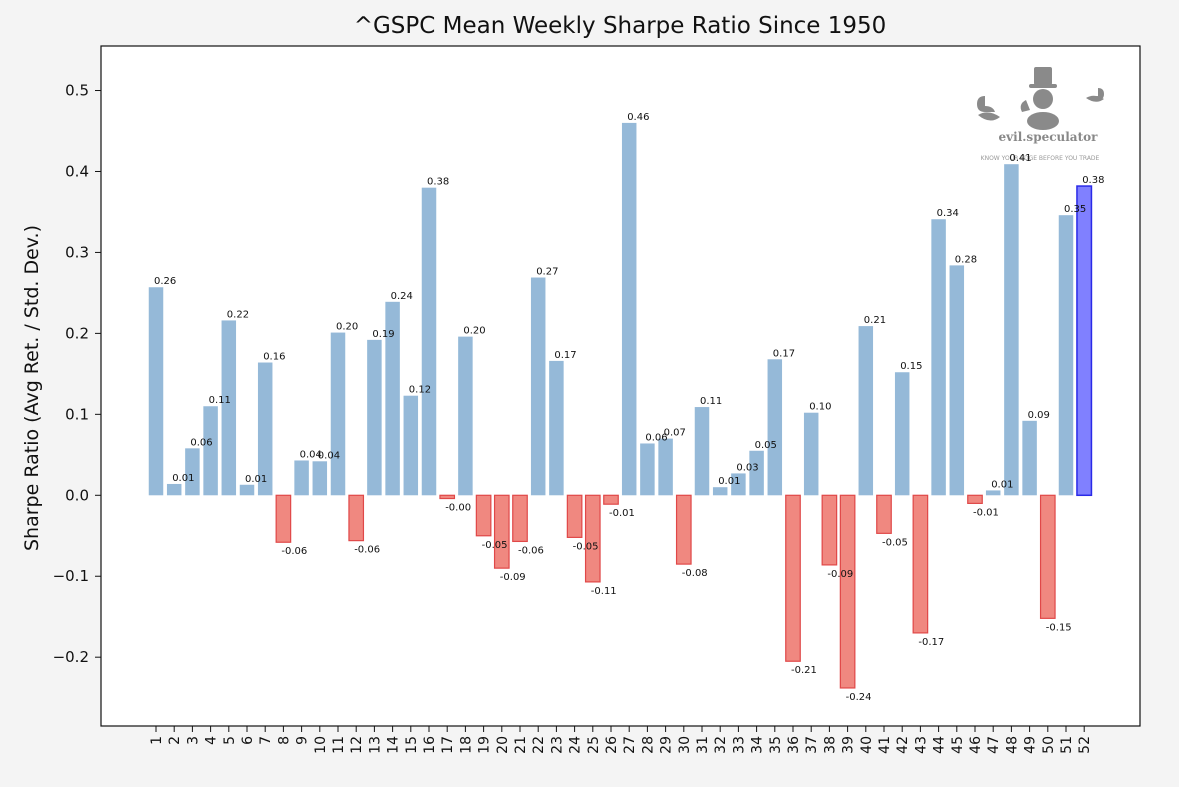 This screenshot has width=1179, height=787. I want to click on value-label-week-9: 0.04, so click(311, 454).